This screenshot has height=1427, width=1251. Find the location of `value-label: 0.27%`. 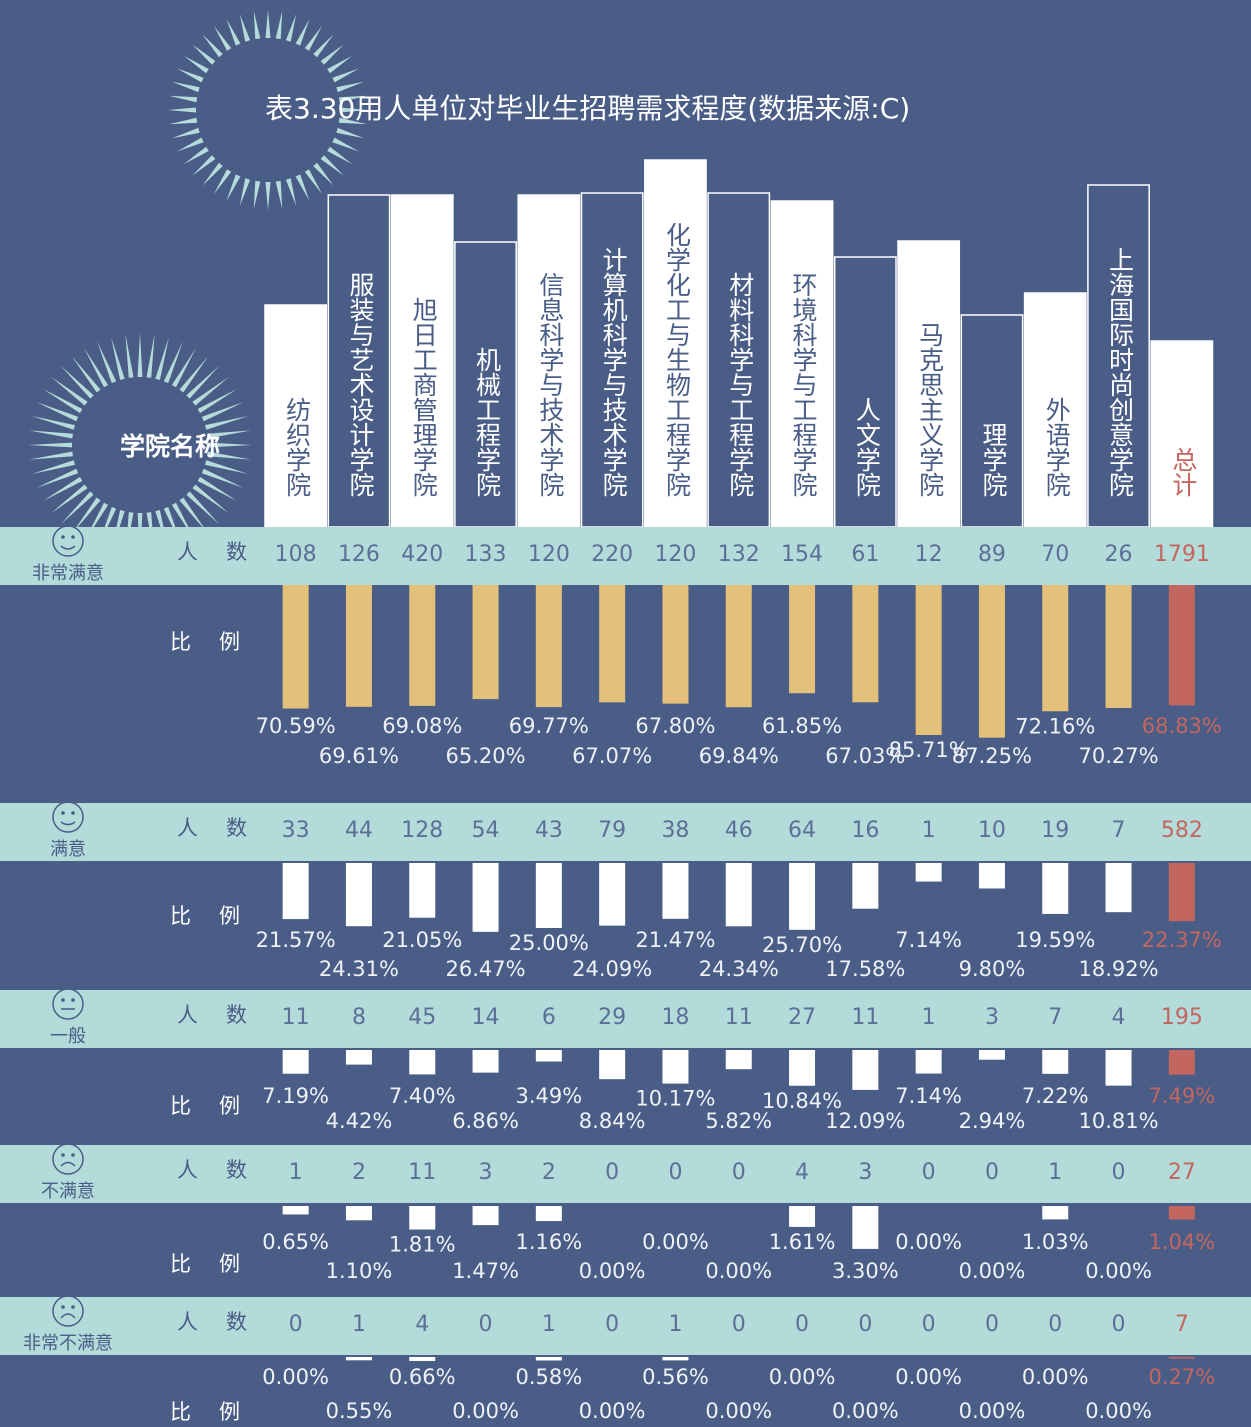

value-label: 0.27% is located at coordinates (1181, 1377).